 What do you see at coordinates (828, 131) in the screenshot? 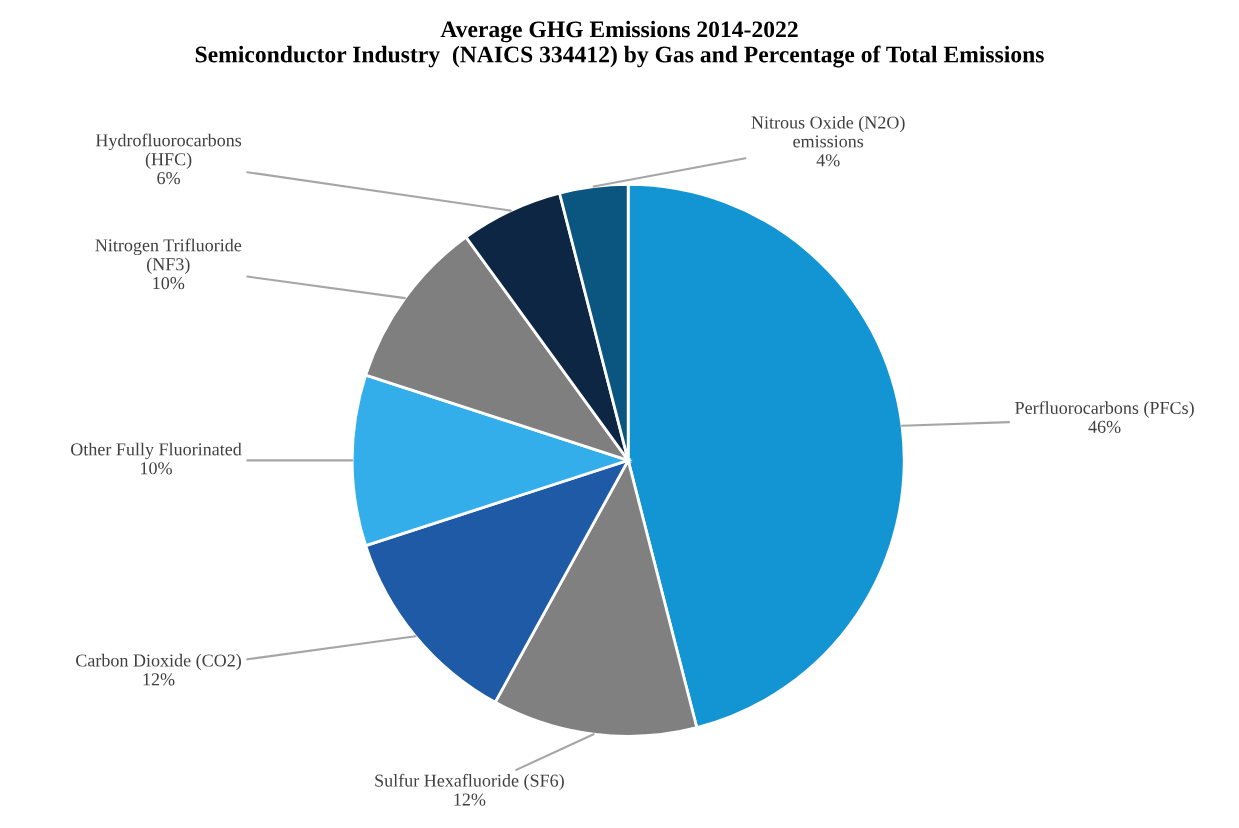
I see `slice-label: Nitrous Oxide (N2O) emissions` at bounding box center [828, 131].